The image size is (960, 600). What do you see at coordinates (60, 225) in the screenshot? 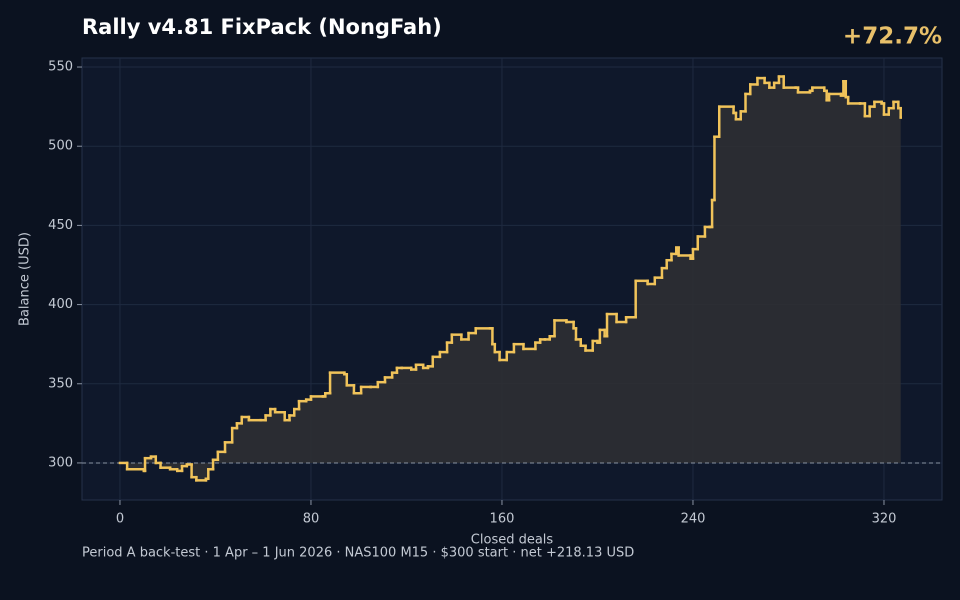
I see `y-tick-label: 450` at bounding box center [60, 225].